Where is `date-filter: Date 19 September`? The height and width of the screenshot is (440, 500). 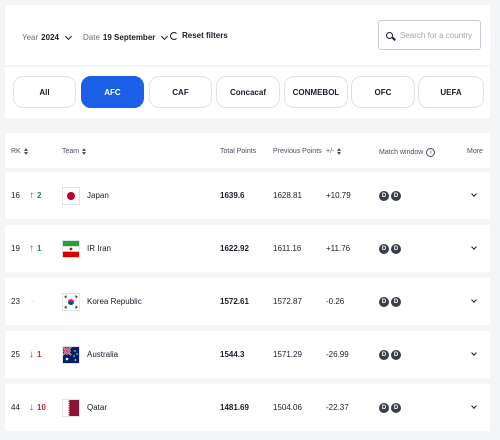 date-filter: Date 19 September is located at coordinates (126, 37).